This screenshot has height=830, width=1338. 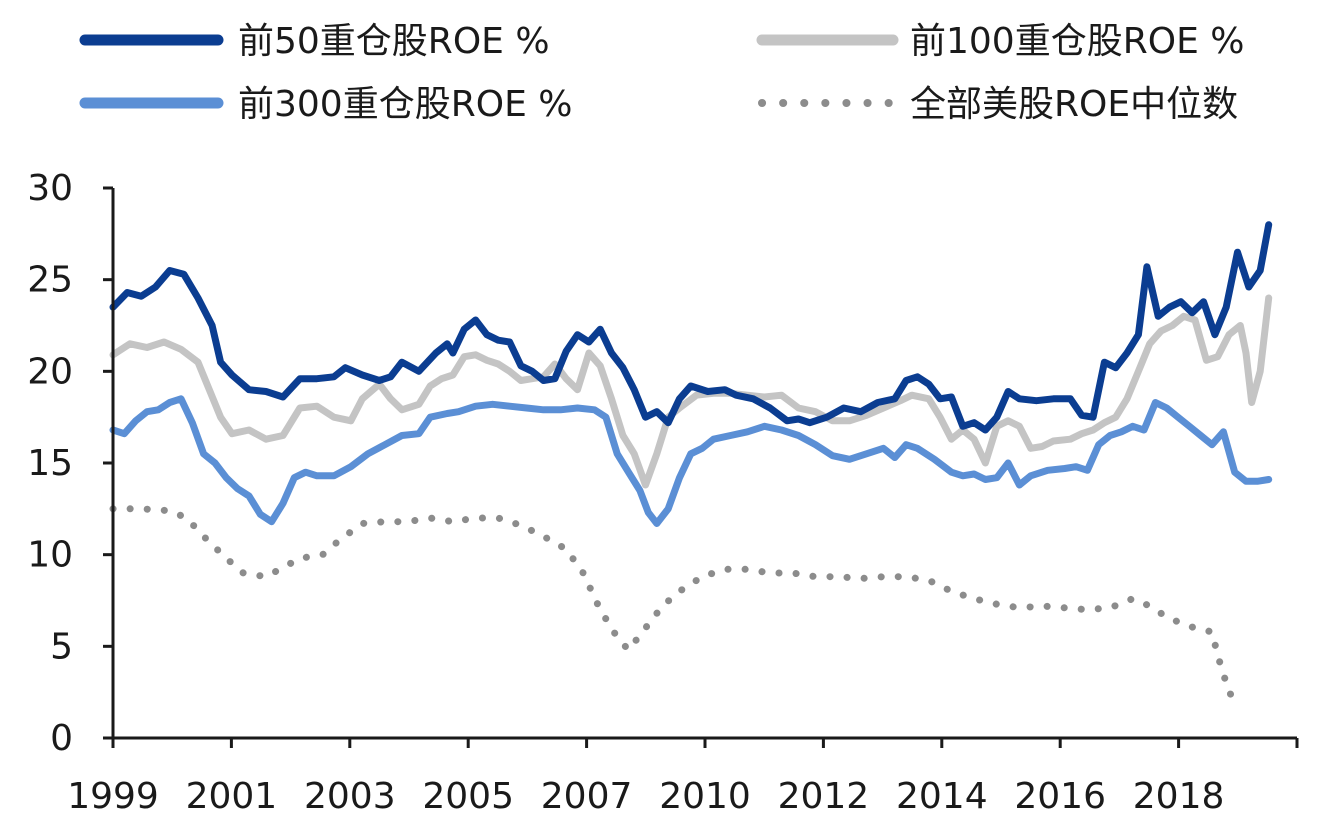 I want to click on legend-item-4: 全部美股ROE中位数, so click(x=998, y=104).